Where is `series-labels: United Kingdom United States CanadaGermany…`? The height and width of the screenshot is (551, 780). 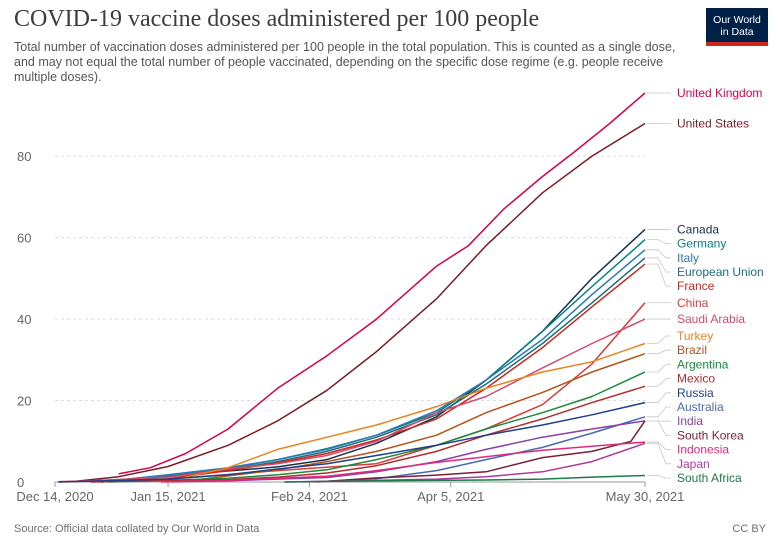 series-labels: United Kingdom United States CanadaGermany… is located at coordinates (705, 285).